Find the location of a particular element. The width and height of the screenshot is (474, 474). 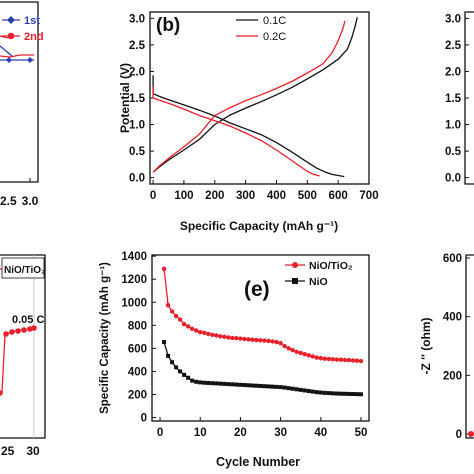

panel-b-label: (b) is located at coordinates (168, 25).